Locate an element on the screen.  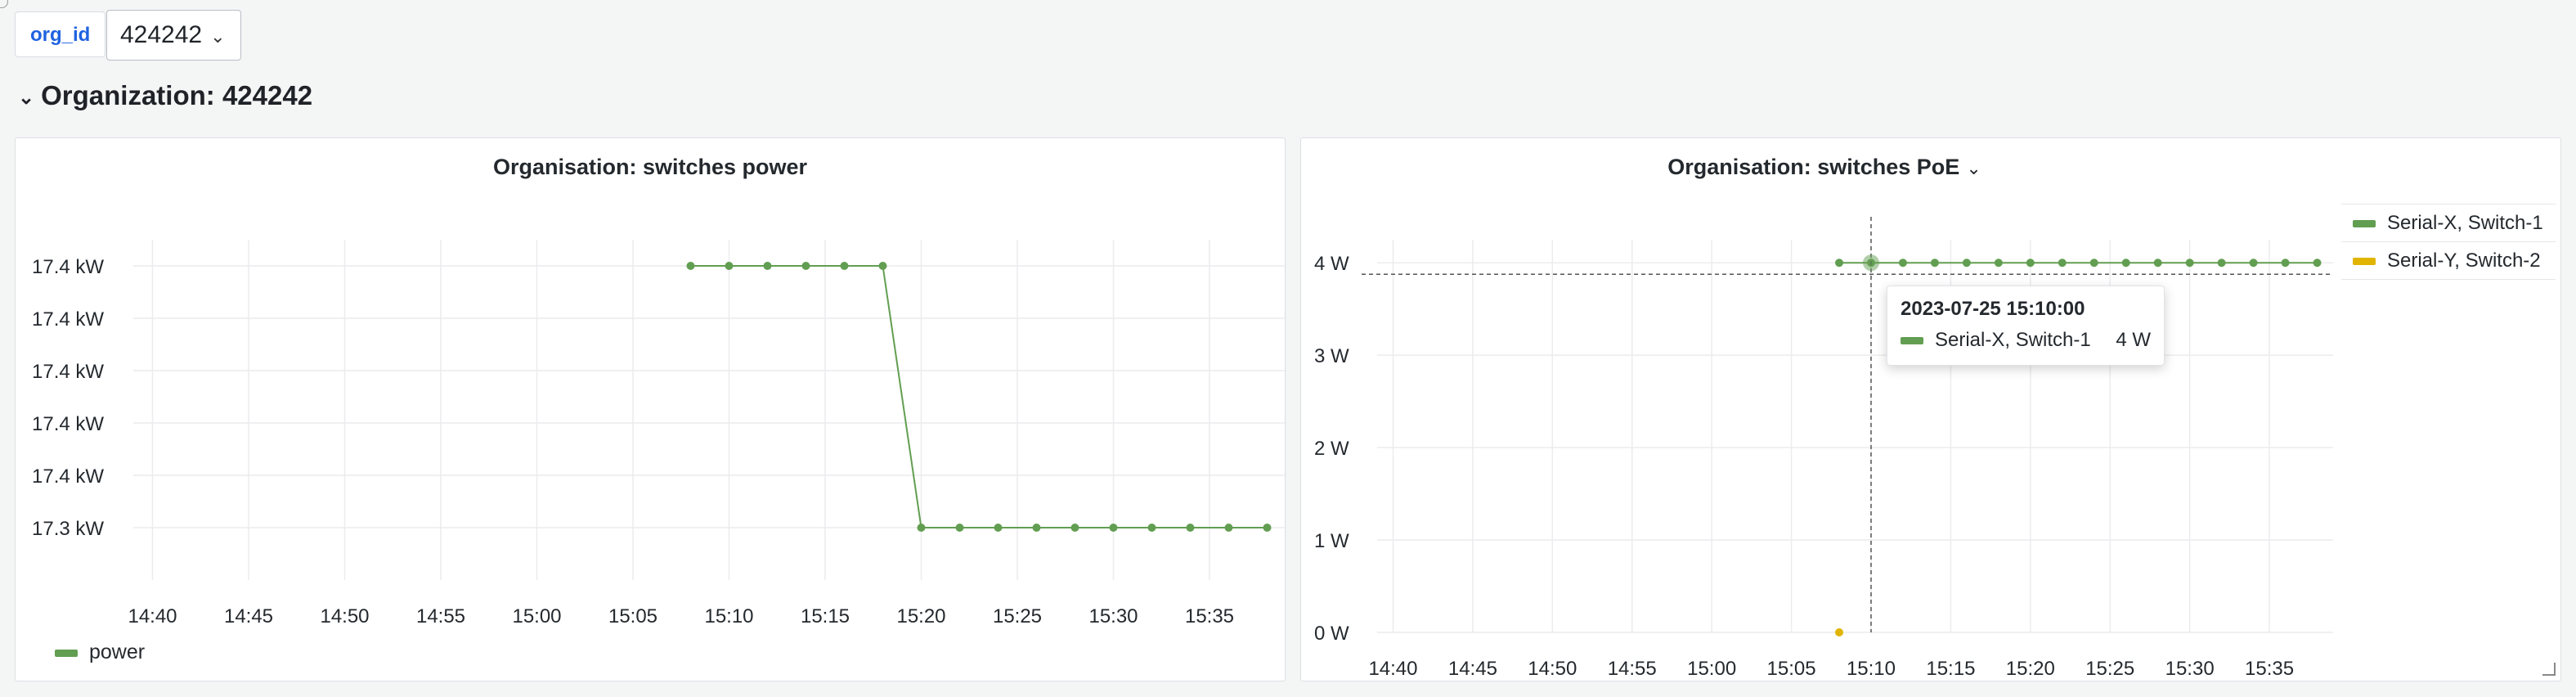
panel-title: Organisation: switches PoE ⌄ is located at coordinates (1825, 167).